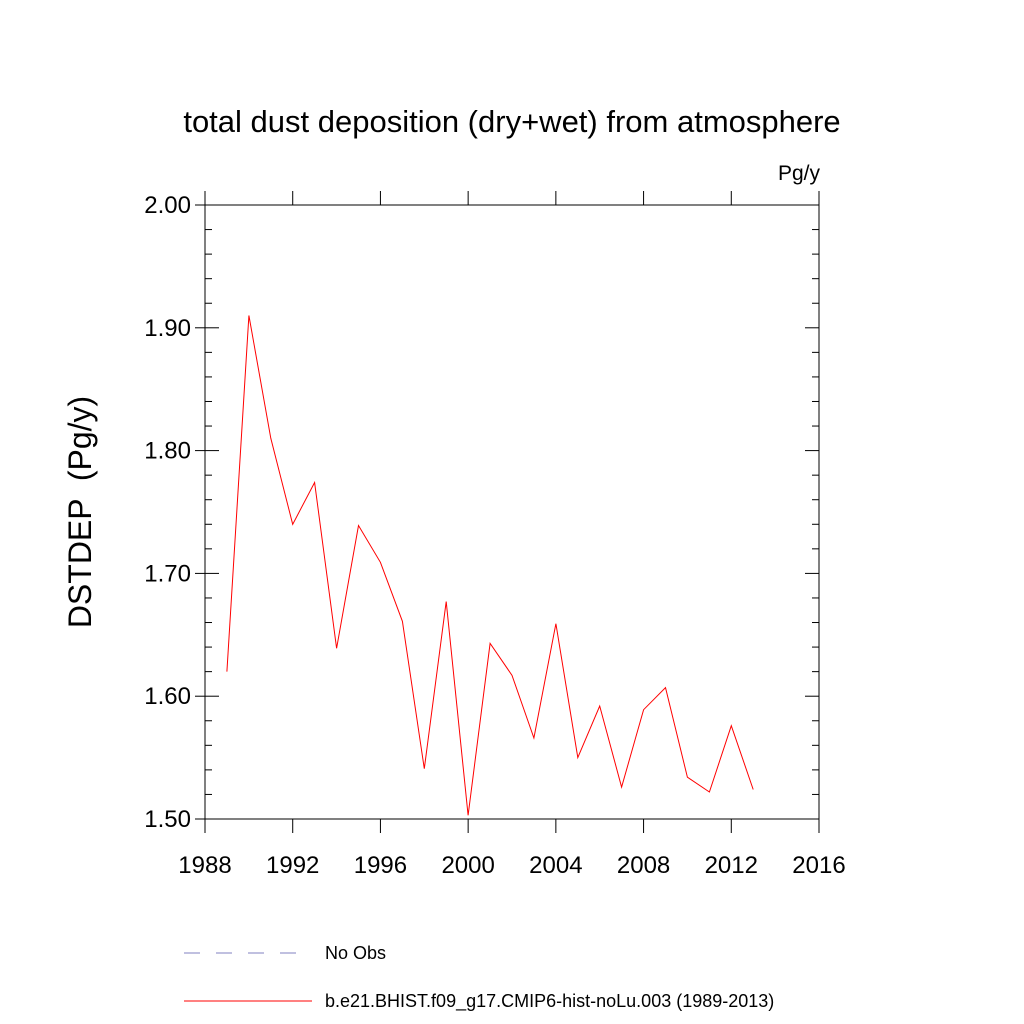  I want to click on y-tick-labels: 1.50 1.60 1.70 1.80 1.90 2.00, so click(167, 512).